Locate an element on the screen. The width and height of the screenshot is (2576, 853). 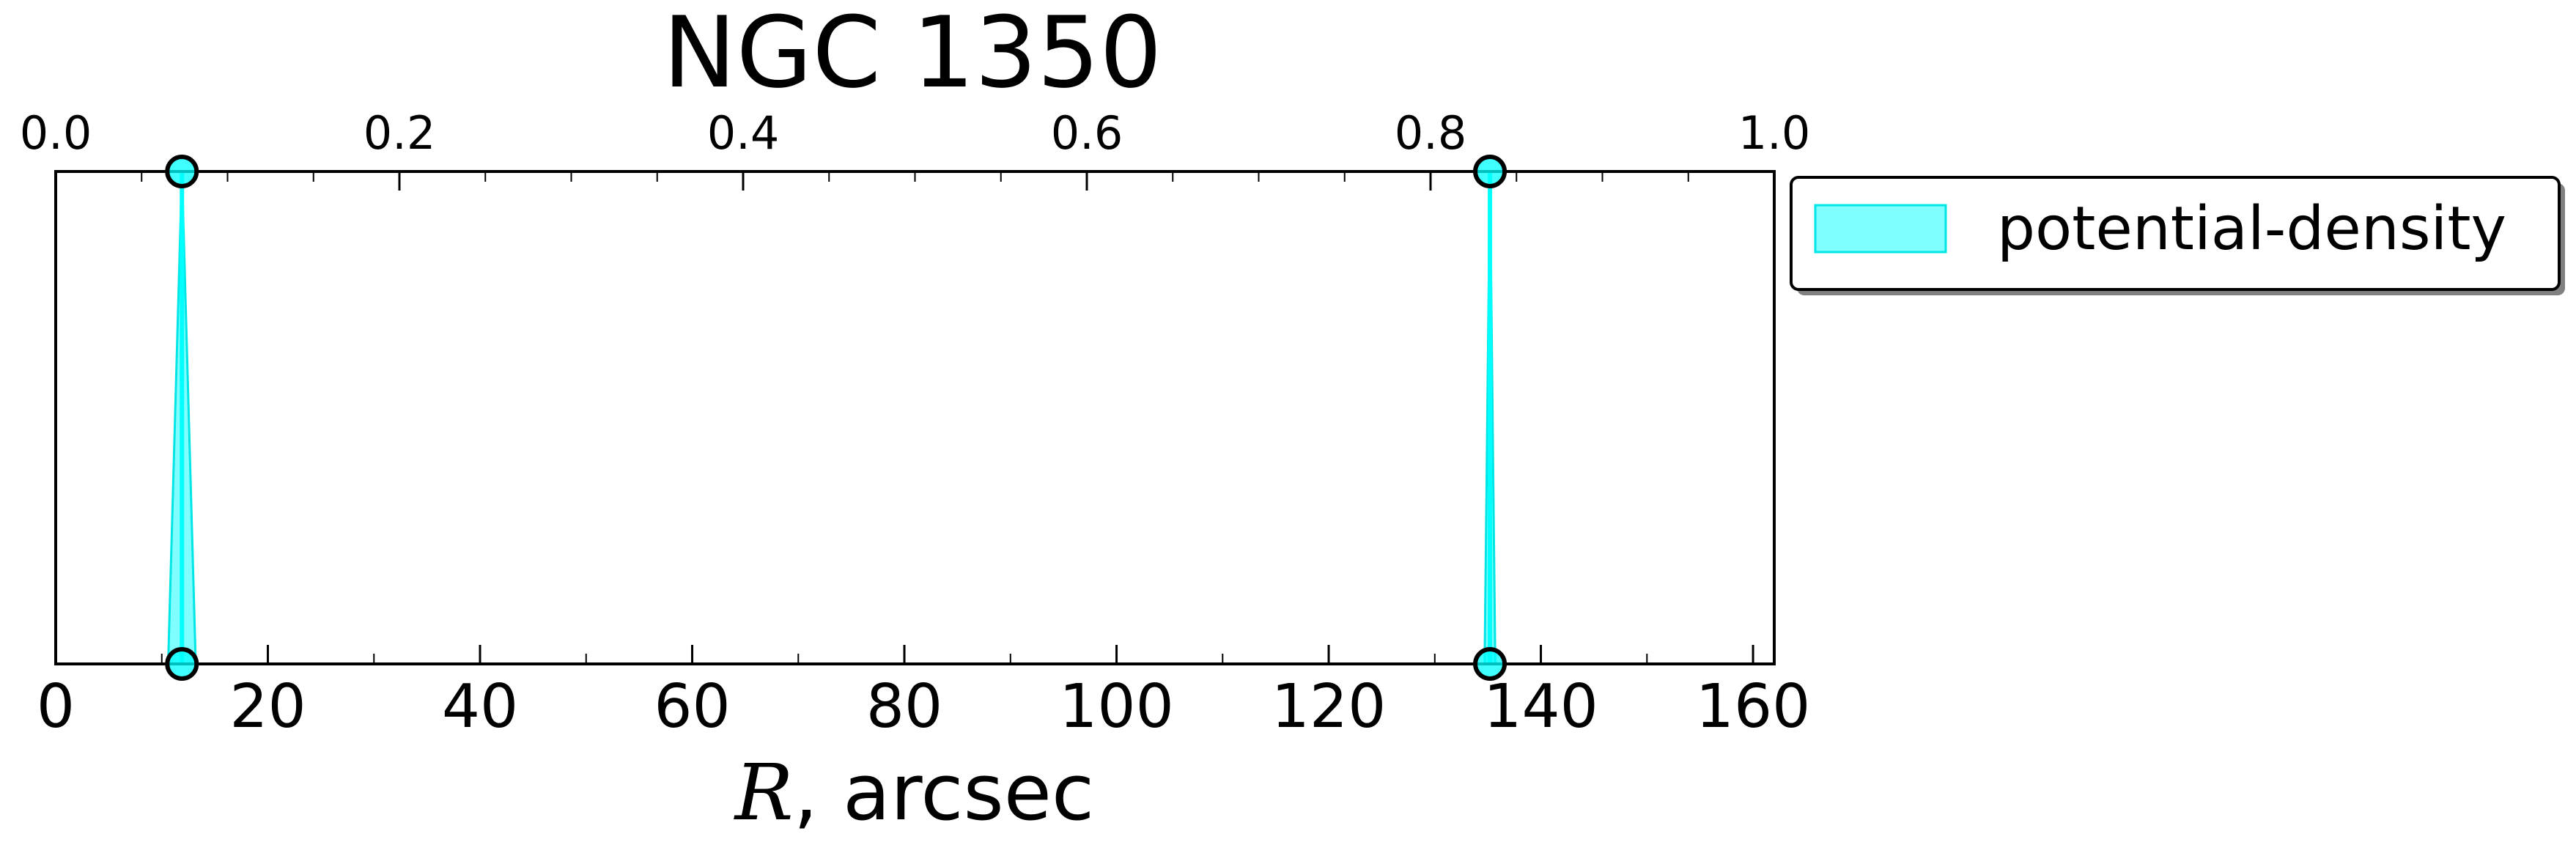
chart-title: NGC 1350 is located at coordinates (912, 55).